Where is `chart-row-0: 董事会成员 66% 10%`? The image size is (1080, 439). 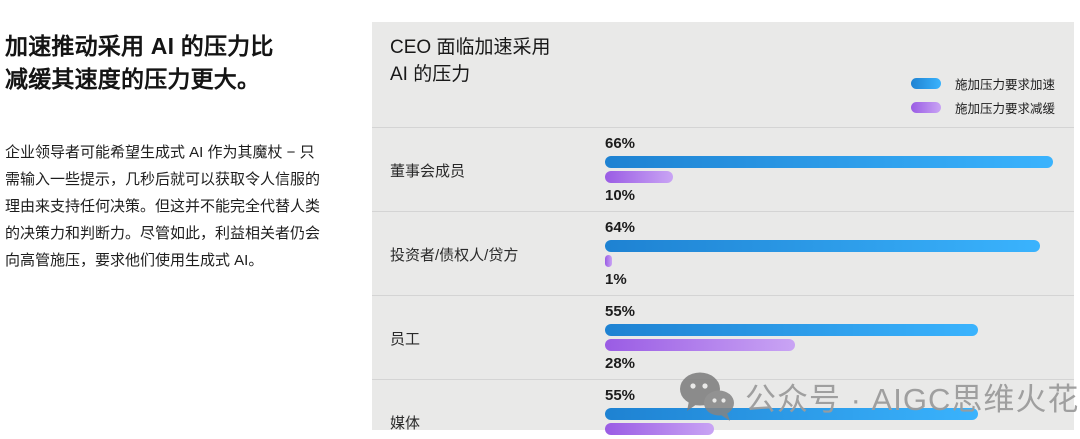
chart-row-0: 董事会成员 66% 10% is located at coordinates (723, 169).